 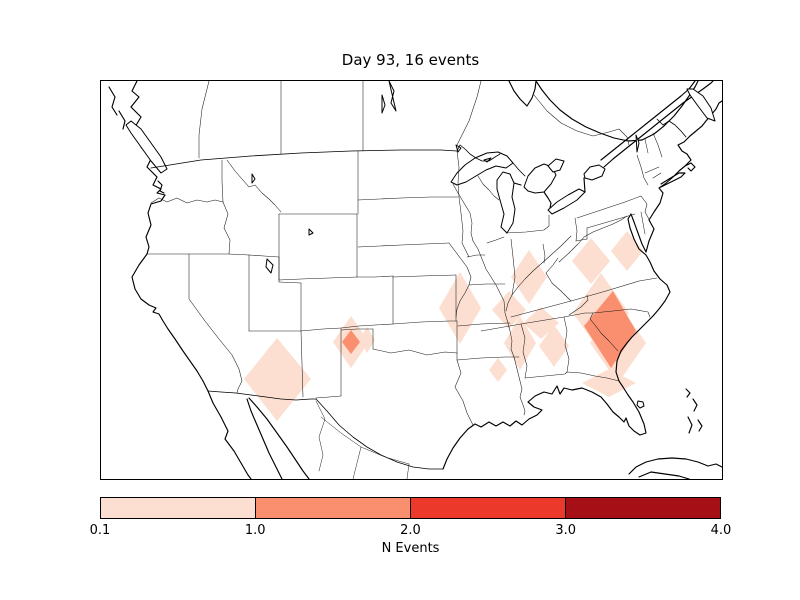 I want to click on colorbar-tick-label: 1.0, so click(x=255, y=530).